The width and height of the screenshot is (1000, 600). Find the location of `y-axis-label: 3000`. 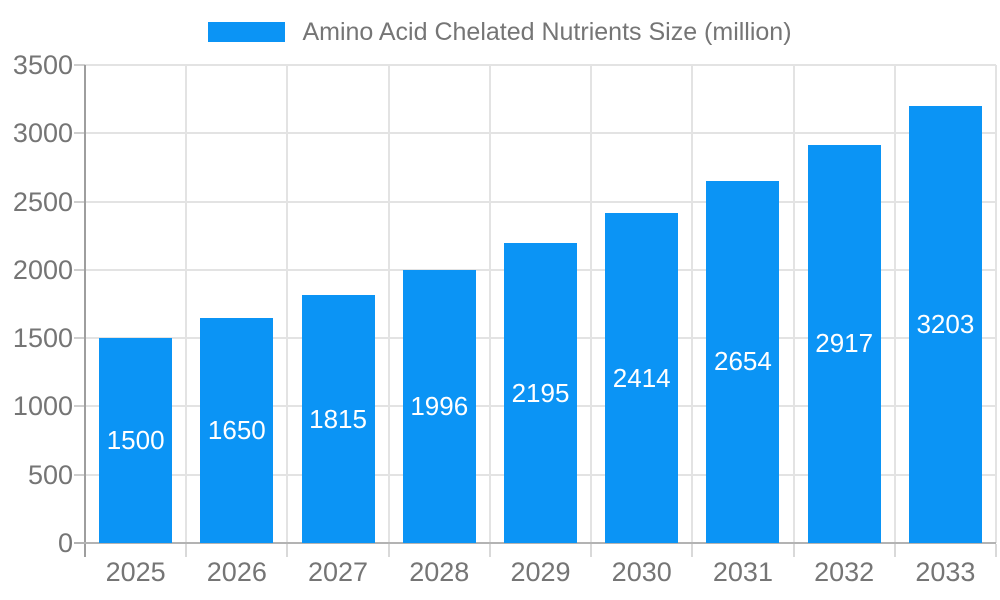

y-axis-label: 3000 is located at coordinates (42, 133).